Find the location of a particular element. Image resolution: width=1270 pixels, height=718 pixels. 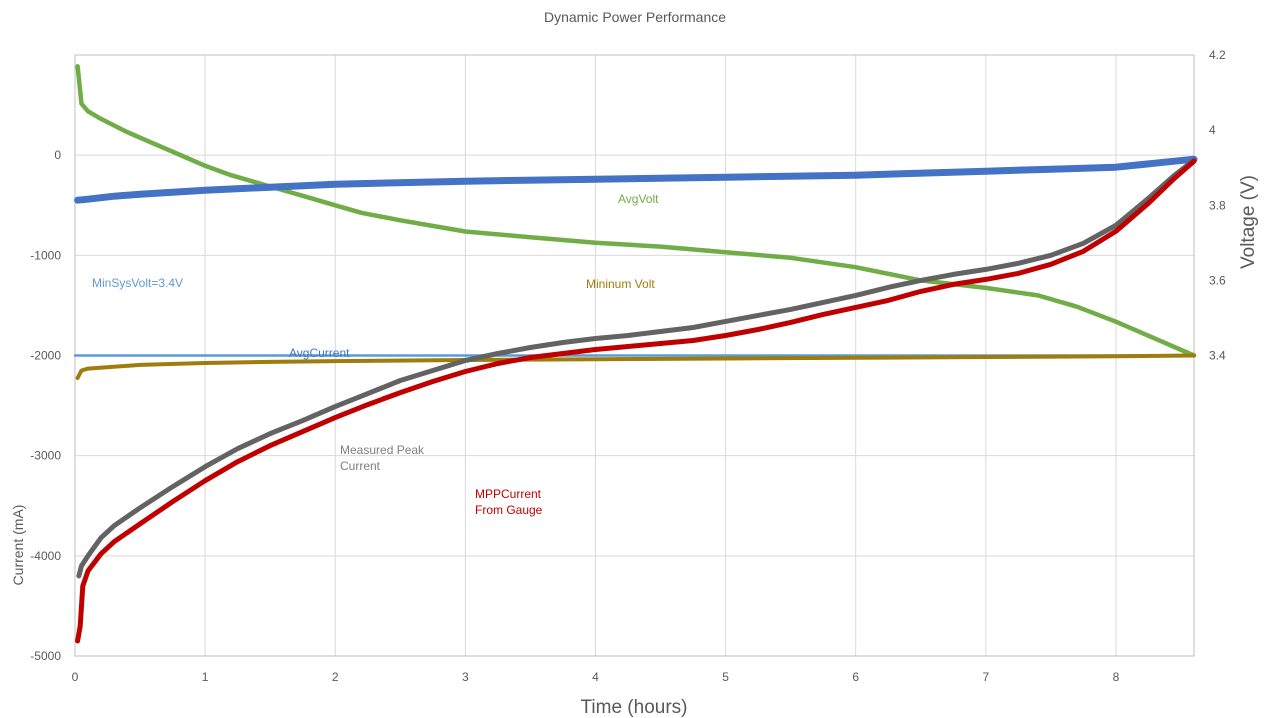

y-right-tick-label: 3.8 is located at coordinates (1217, 205).